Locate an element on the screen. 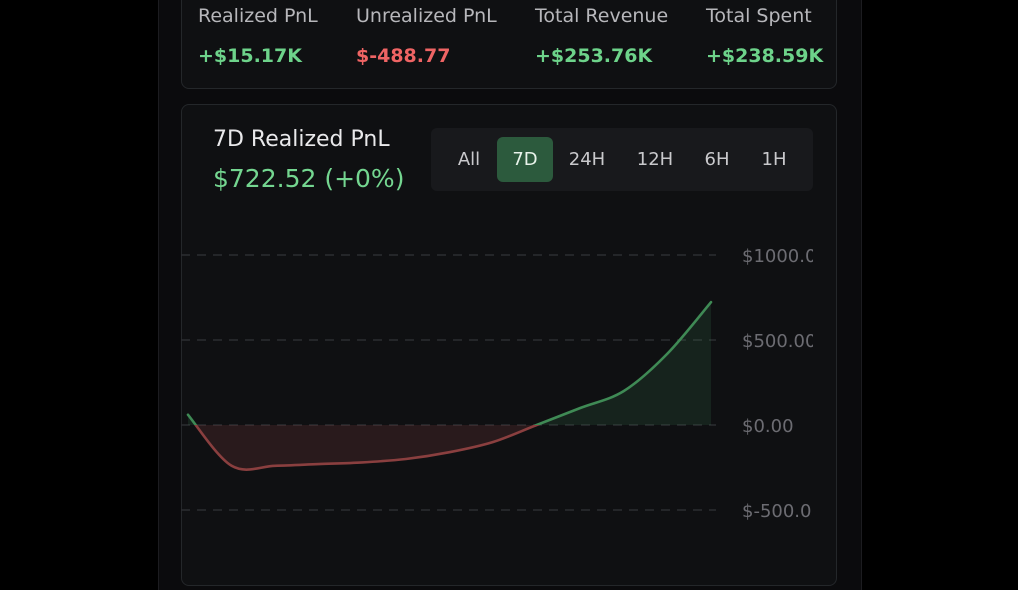 The height and width of the screenshot is (590, 1018). y-tick-label: $-500.0 is located at coordinates (776, 511).